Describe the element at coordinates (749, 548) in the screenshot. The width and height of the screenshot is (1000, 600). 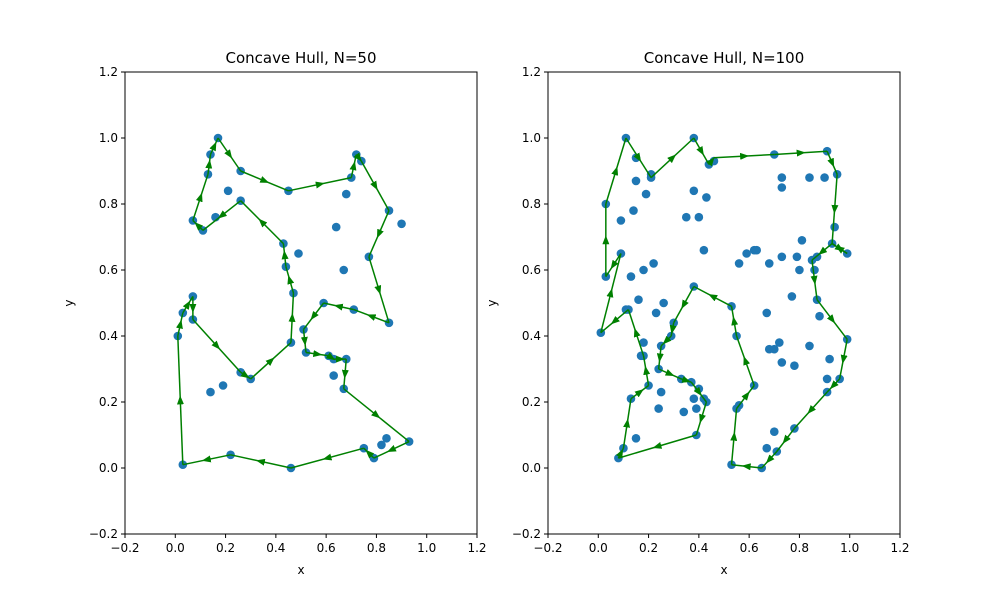
I see `x-tick-label: 0.6` at that location.